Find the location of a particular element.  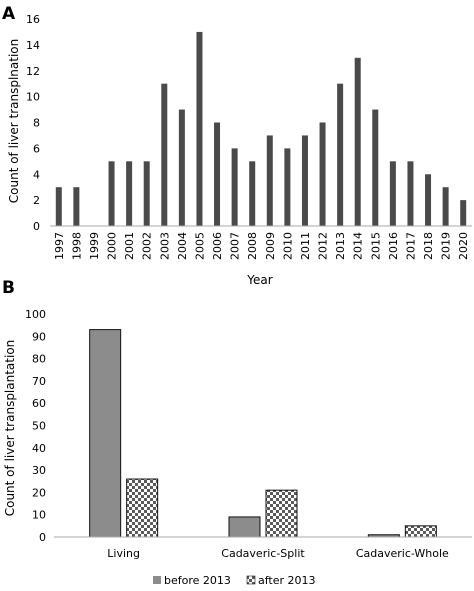

panel-b-y-axis-label: Count of liver transplantation is located at coordinates (10, 428).